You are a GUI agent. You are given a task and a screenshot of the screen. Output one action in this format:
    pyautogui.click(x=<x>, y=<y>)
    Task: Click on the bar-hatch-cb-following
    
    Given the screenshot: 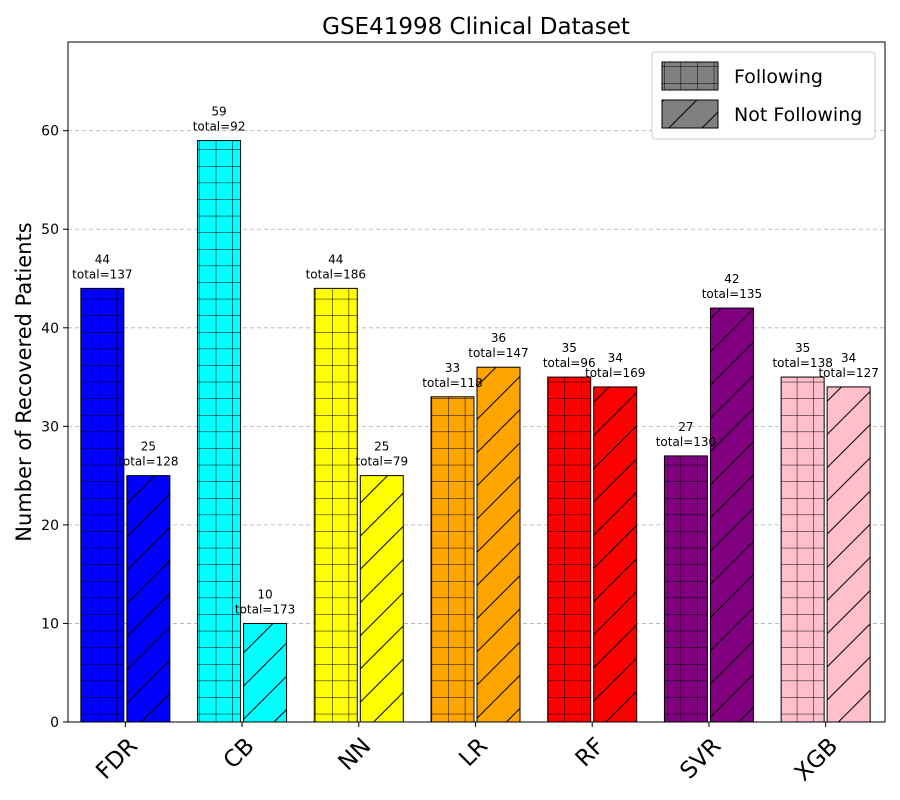 What is the action you would take?
    pyautogui.click(x=219, y=431)
    